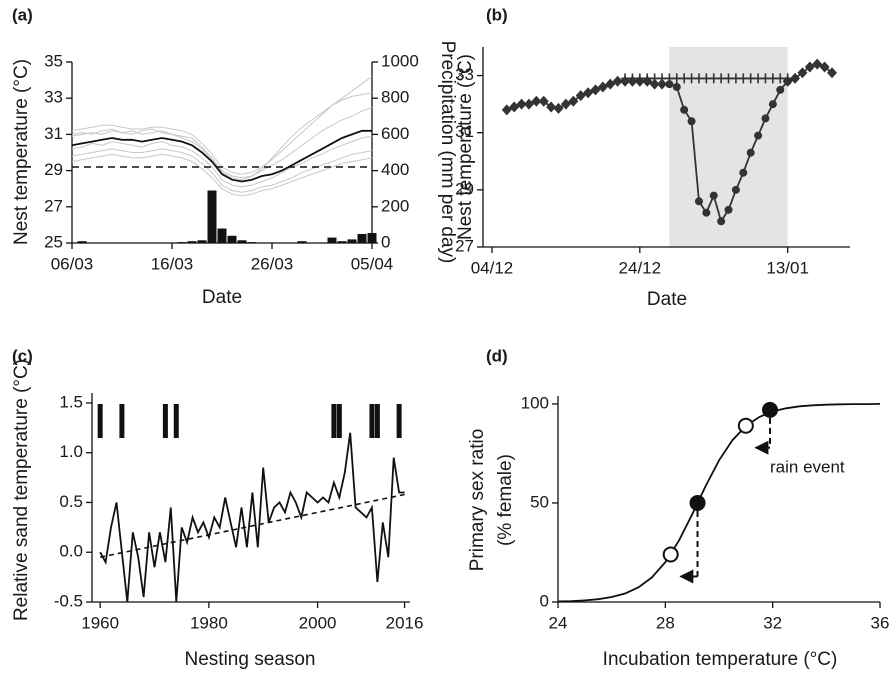 The image size is (894, 673). What do you see at coordinates (772, 622) in the screenshot?
I see `x-tick-label: 32` at bounding box center [772, 622].